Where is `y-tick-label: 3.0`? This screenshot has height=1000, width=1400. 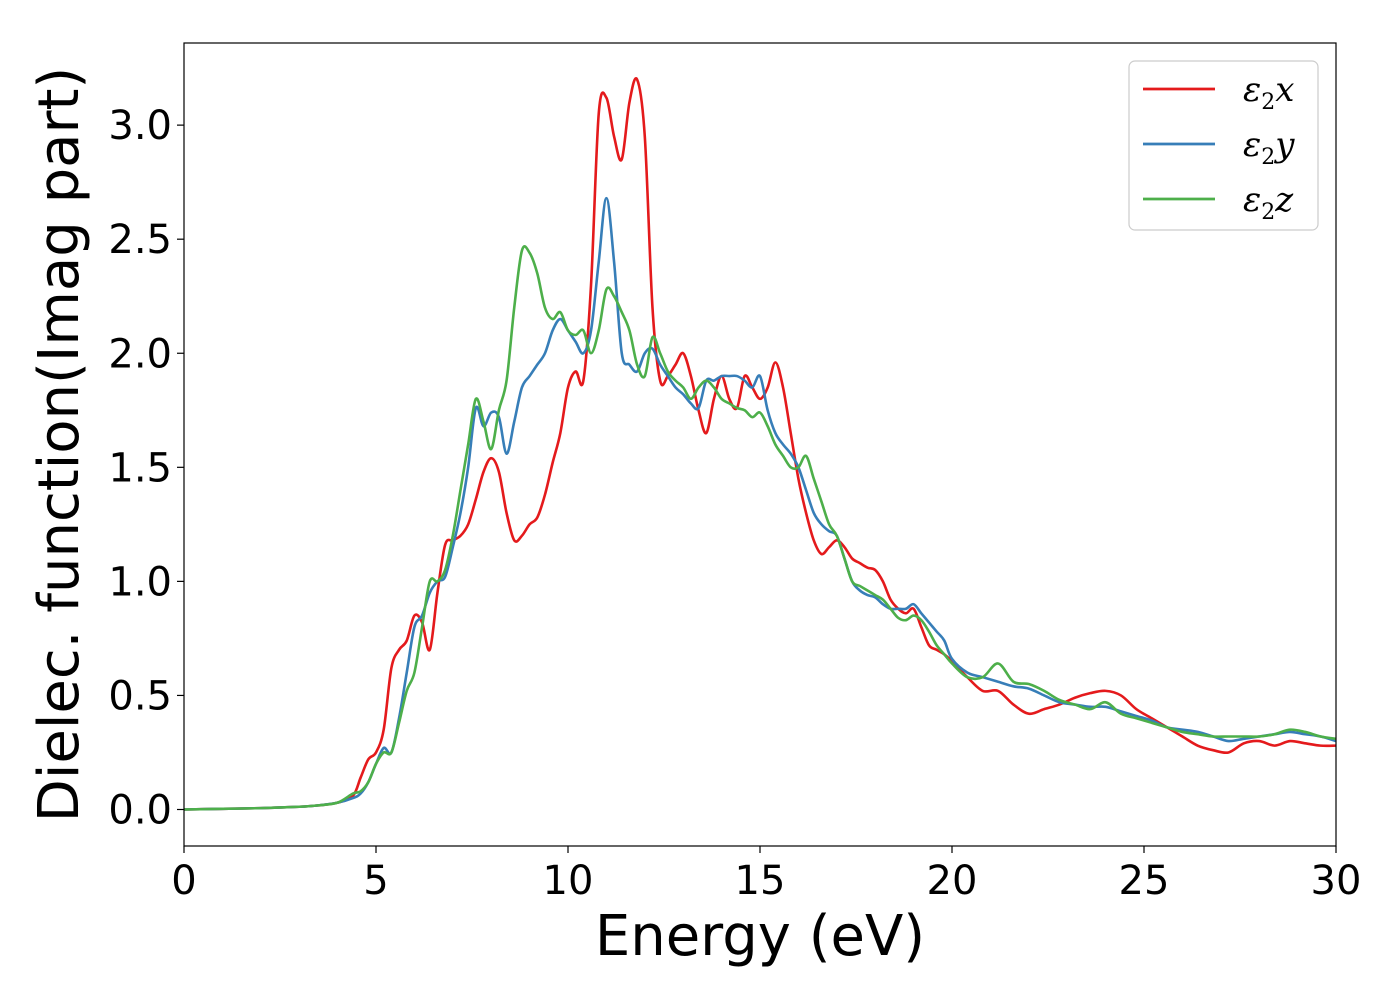 y-tick-label: 3.0 is located at coordinates (140, 126).